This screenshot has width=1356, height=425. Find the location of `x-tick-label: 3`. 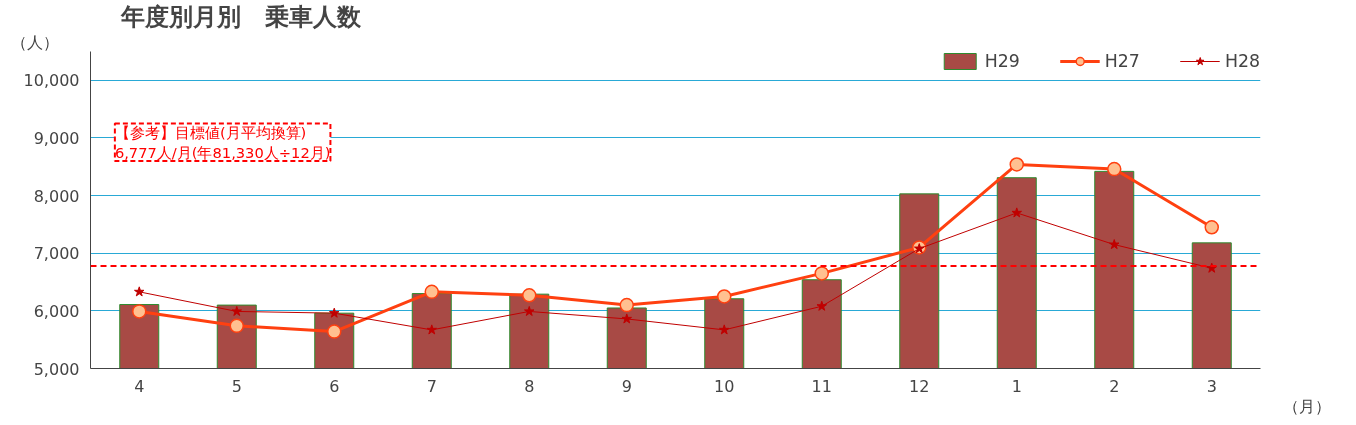

x-tick-label: 3 is located at coordinates (1211, 386).